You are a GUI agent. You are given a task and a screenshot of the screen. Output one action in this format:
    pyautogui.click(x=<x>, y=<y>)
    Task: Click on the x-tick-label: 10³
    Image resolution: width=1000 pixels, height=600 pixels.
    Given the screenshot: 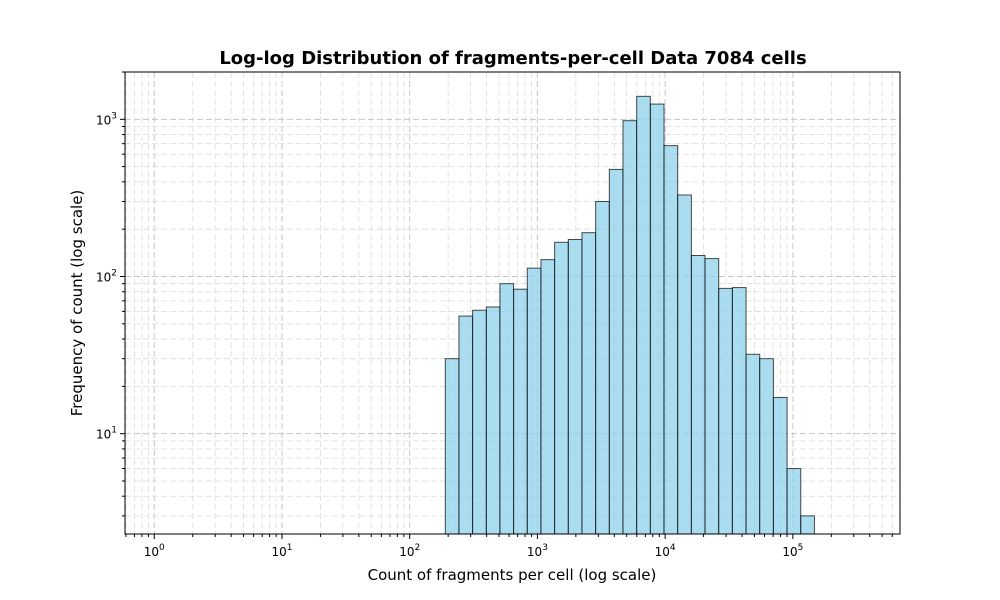 What is the action you would take?
    pyautogui.click(x=537, y=551)
    